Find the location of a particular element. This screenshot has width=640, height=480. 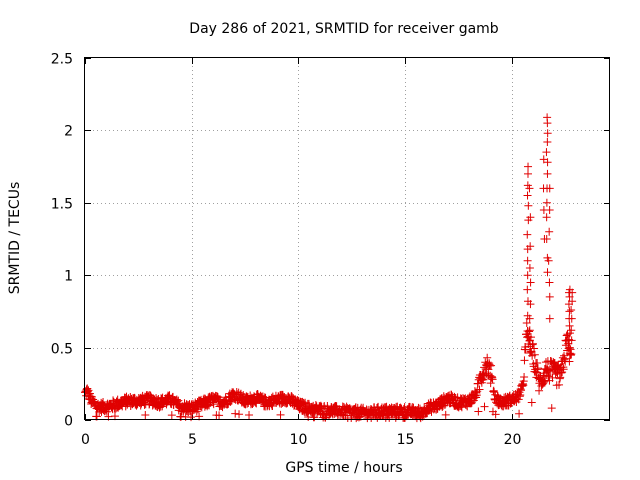

y-tick-label: 2 is located at coordinates (68, 132).